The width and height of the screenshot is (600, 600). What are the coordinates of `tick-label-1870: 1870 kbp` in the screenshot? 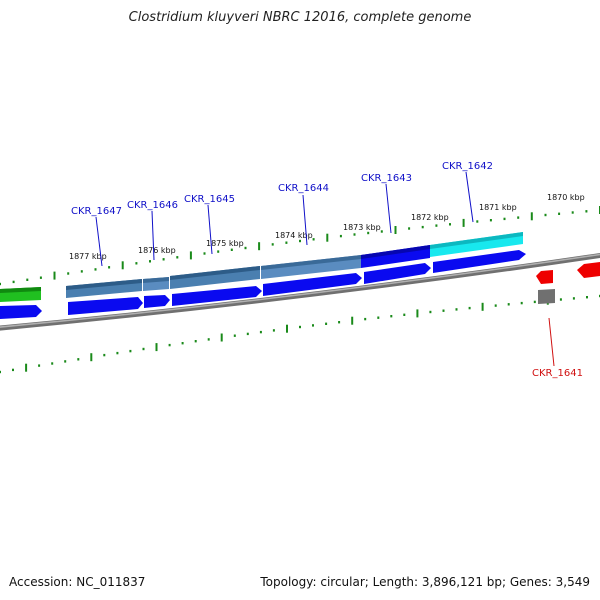 It's located at (566, 197).